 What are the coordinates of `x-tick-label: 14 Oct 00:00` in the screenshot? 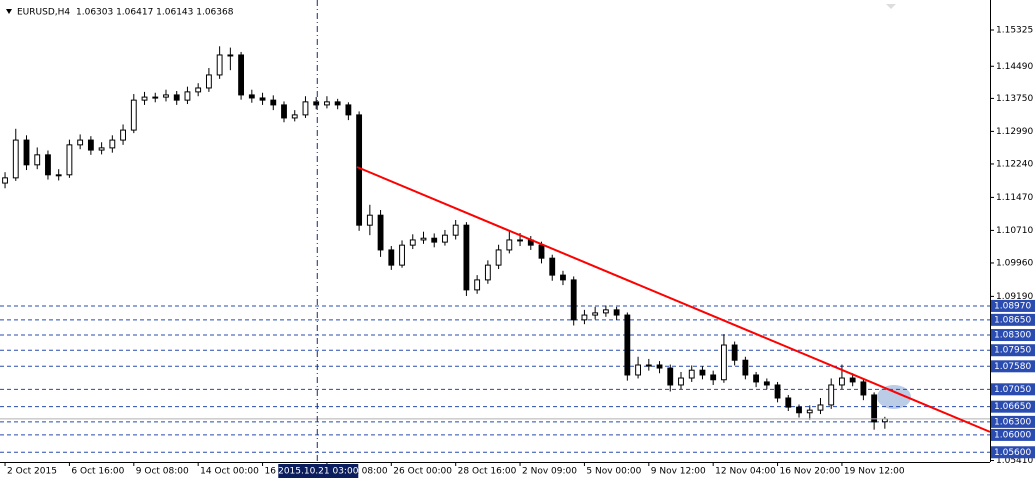 It's located at (229, 472).